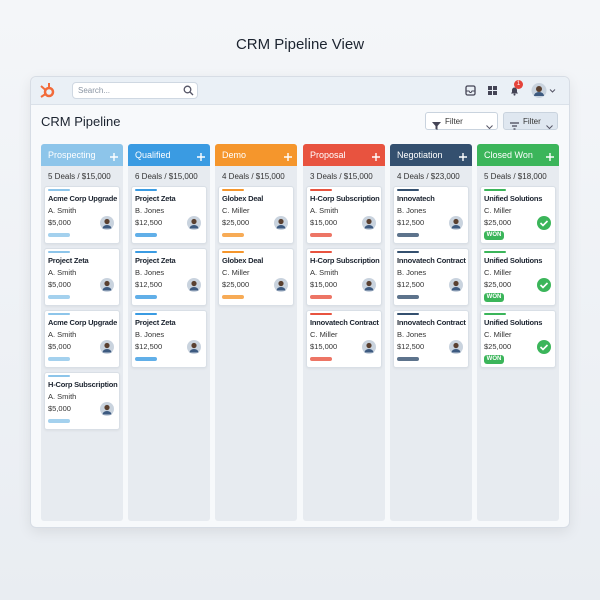 The image size is (600, 600). Describe the element at coordinates (79, 176) in the screenshot. I see `column-summary: 5 Deals / $15,000` at that location.